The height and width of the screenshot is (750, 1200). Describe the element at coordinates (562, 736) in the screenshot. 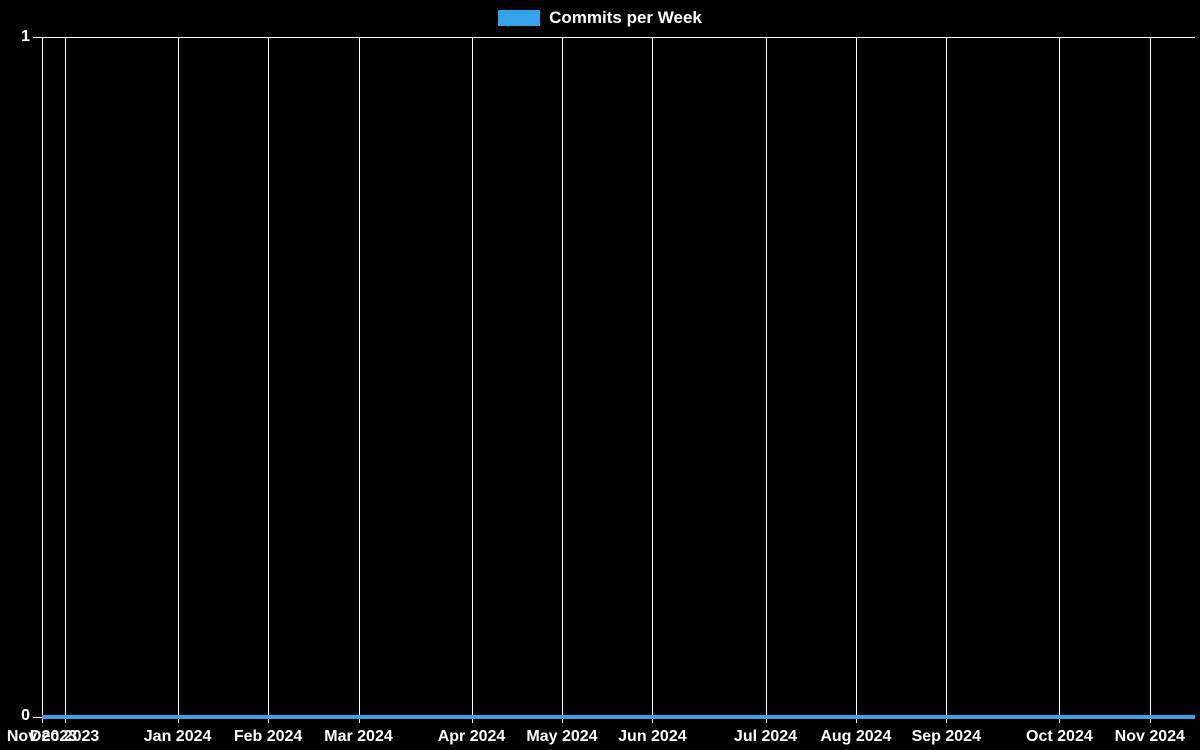

I see `x-tick-label: May 2024` at that location.